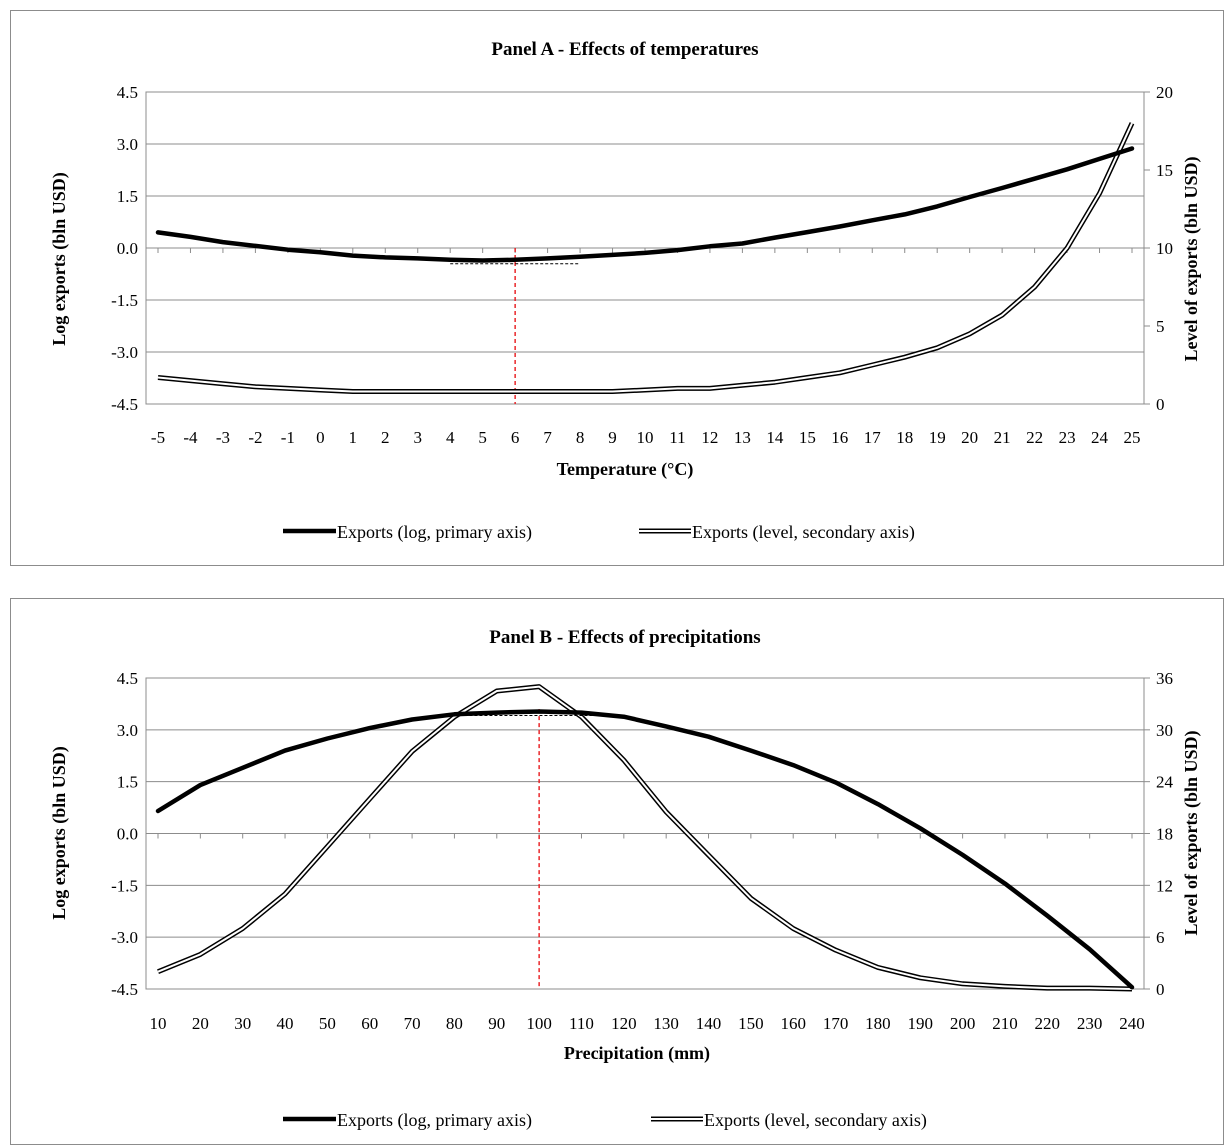 This screenshot has width=1231, height=1148. I want to click on panel-a-legend-log: Exports (log, primary axis), so click(434, 532).